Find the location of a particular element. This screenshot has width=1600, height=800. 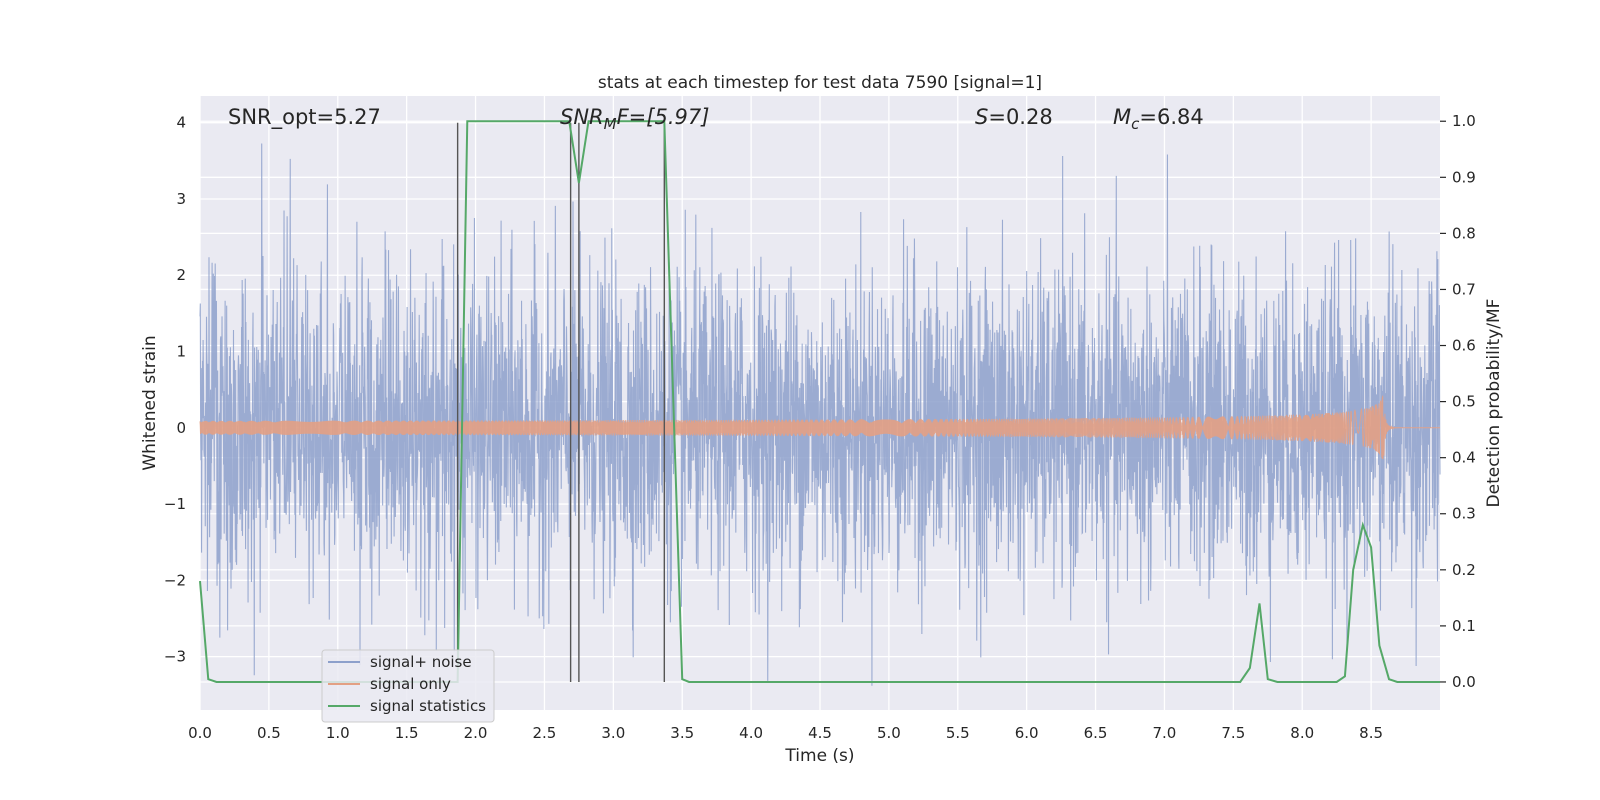

right-tick-label: 0.5 is located at coordinates (1464, 402).